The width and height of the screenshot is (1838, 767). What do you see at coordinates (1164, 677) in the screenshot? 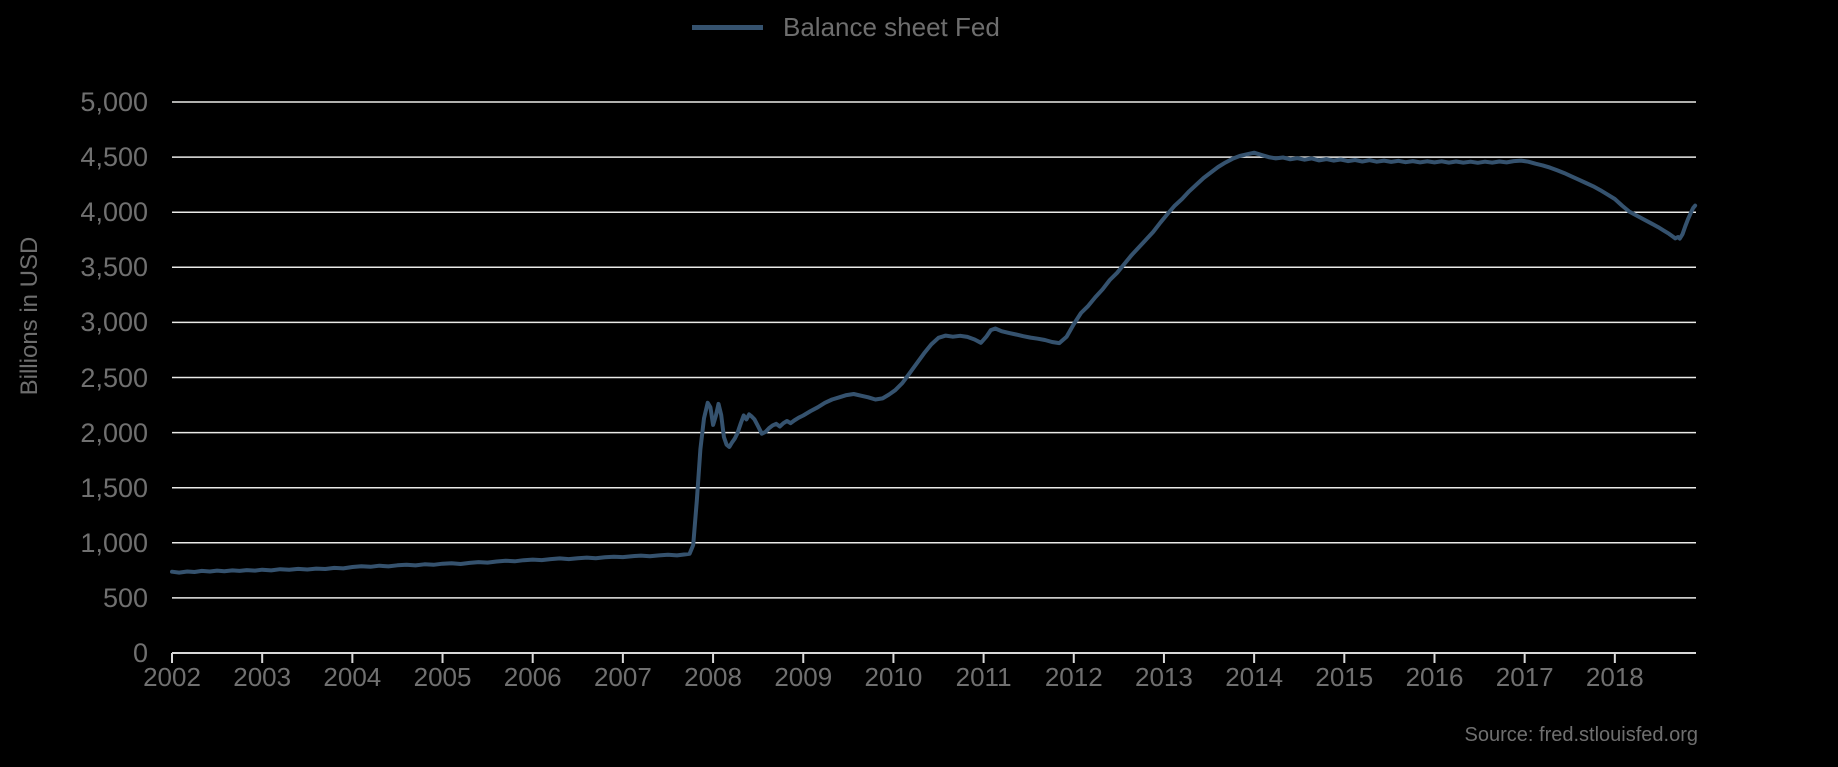
I see `x-tick-label: 2013` at bounding box center [1164, 677].